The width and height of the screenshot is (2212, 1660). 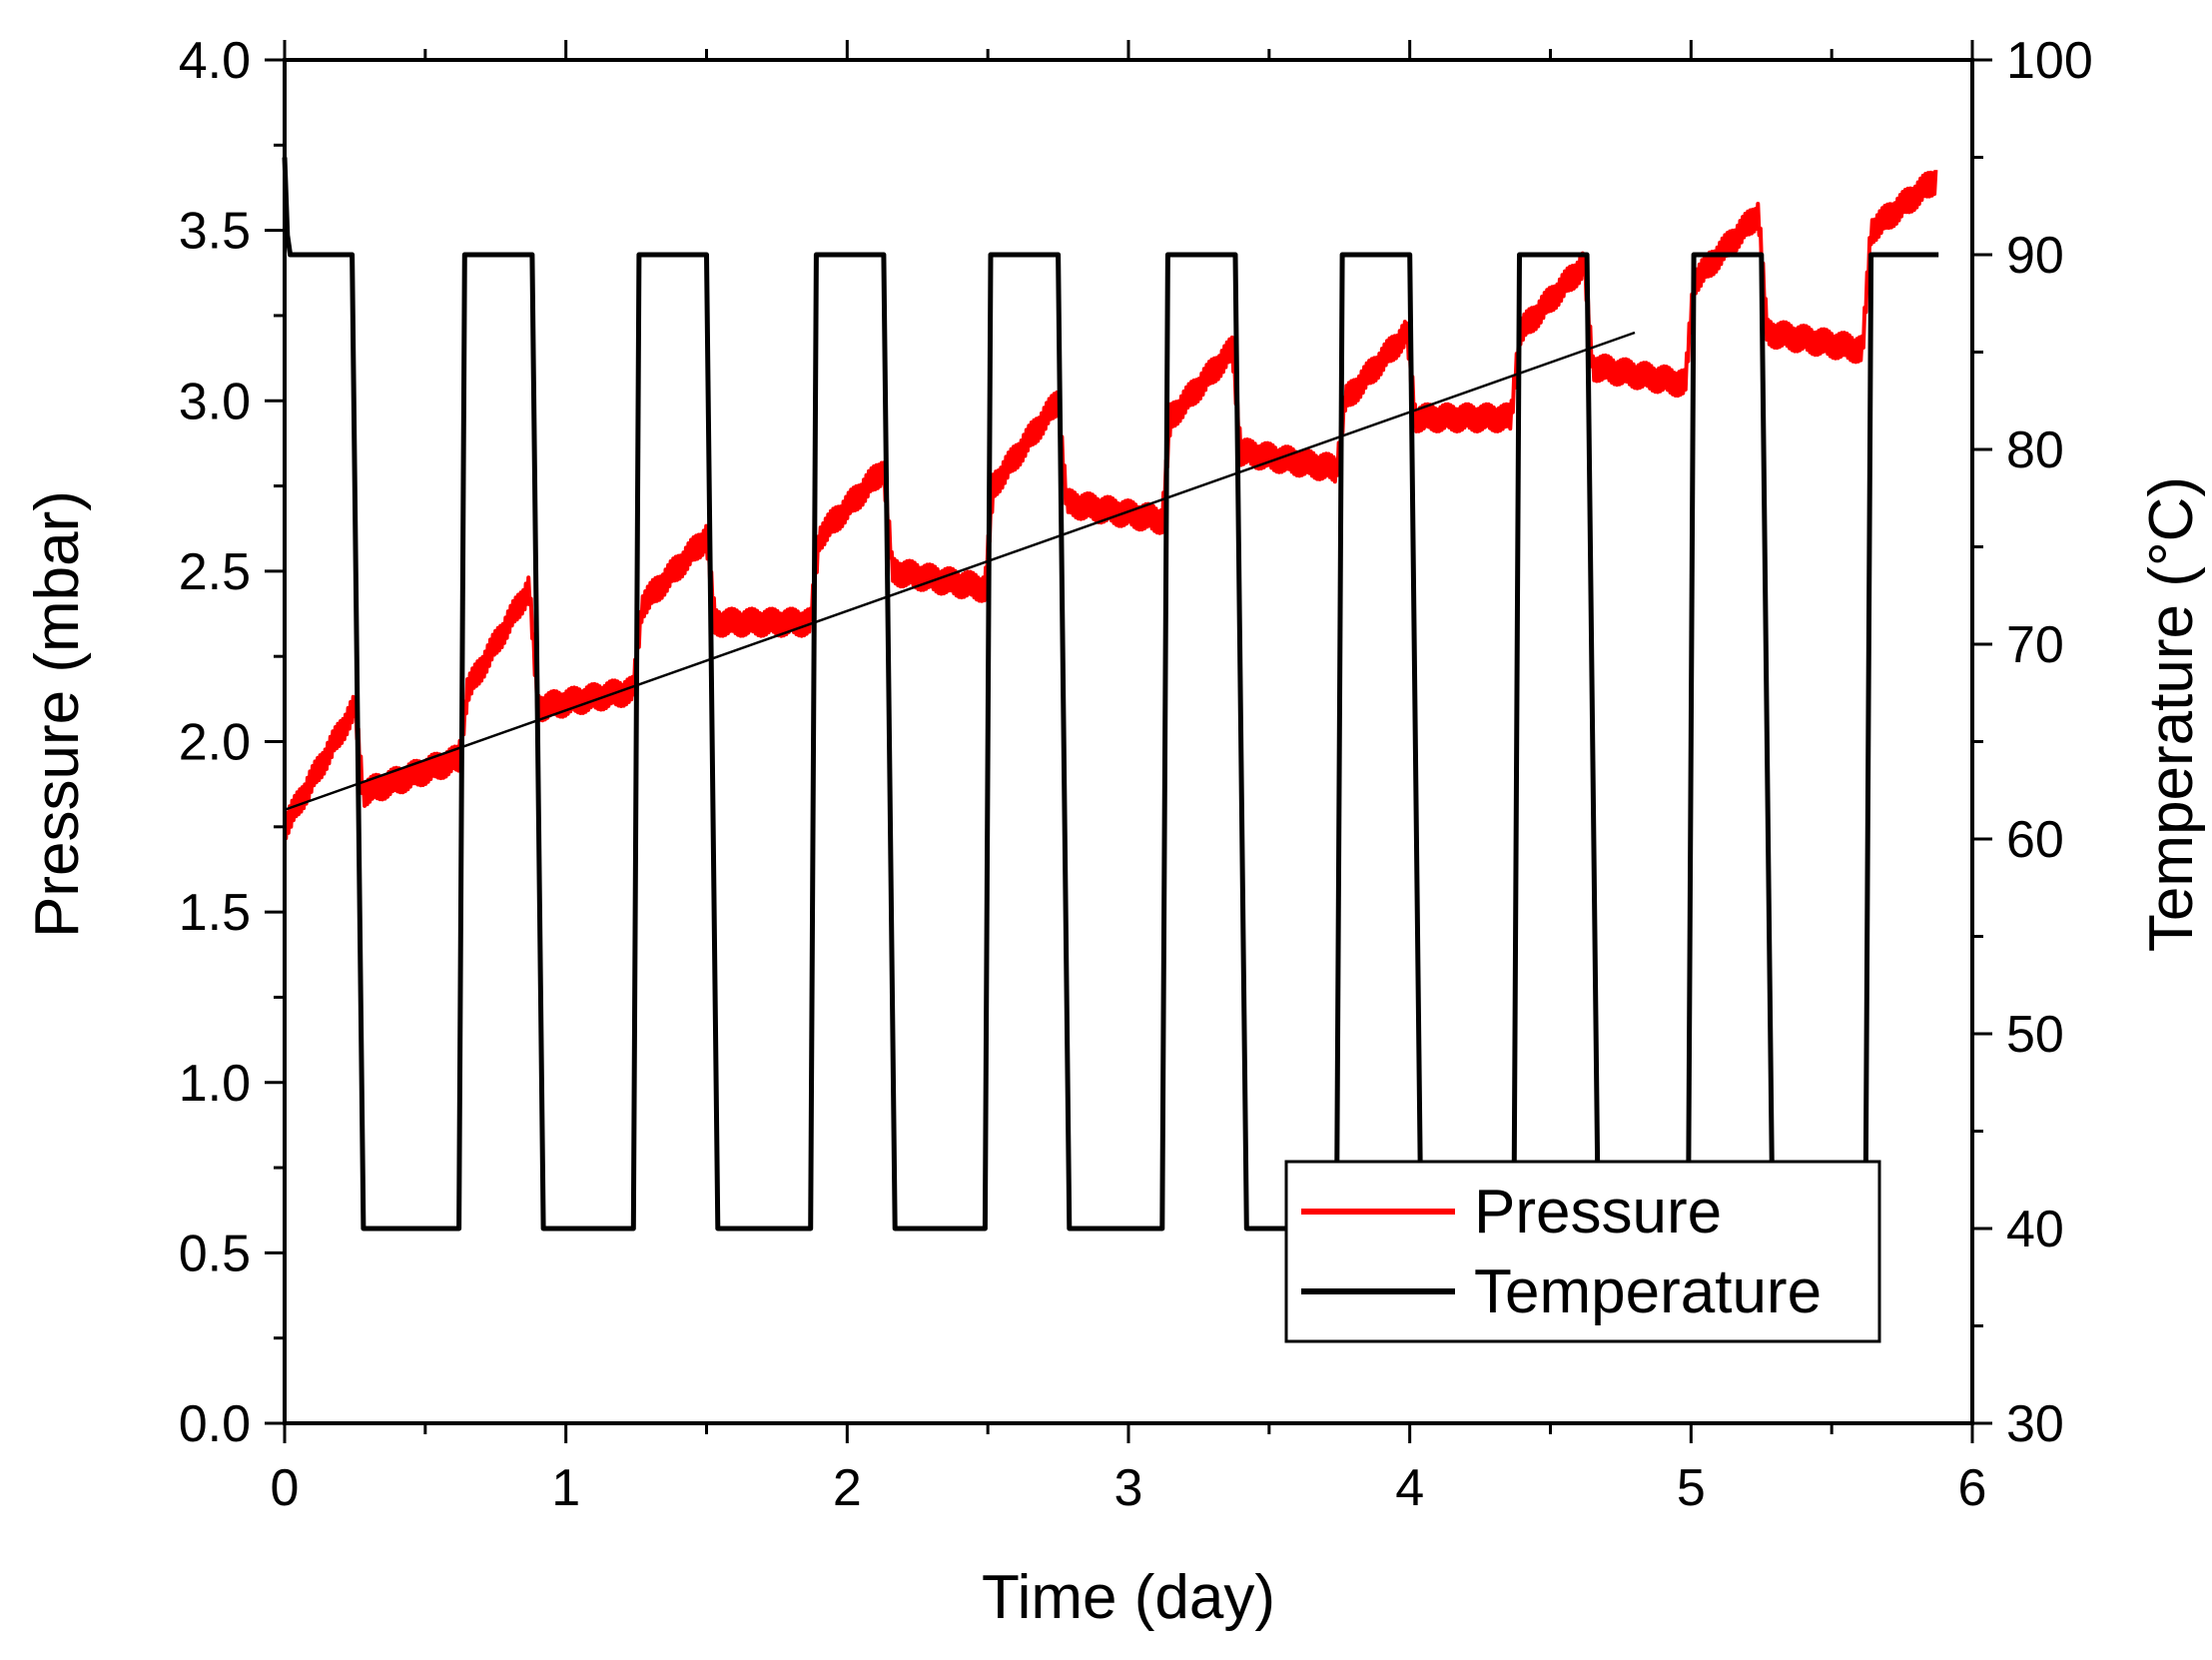 I want to click on right-y-axis-title: Temperature (°C), so click(x=2171, y=714).